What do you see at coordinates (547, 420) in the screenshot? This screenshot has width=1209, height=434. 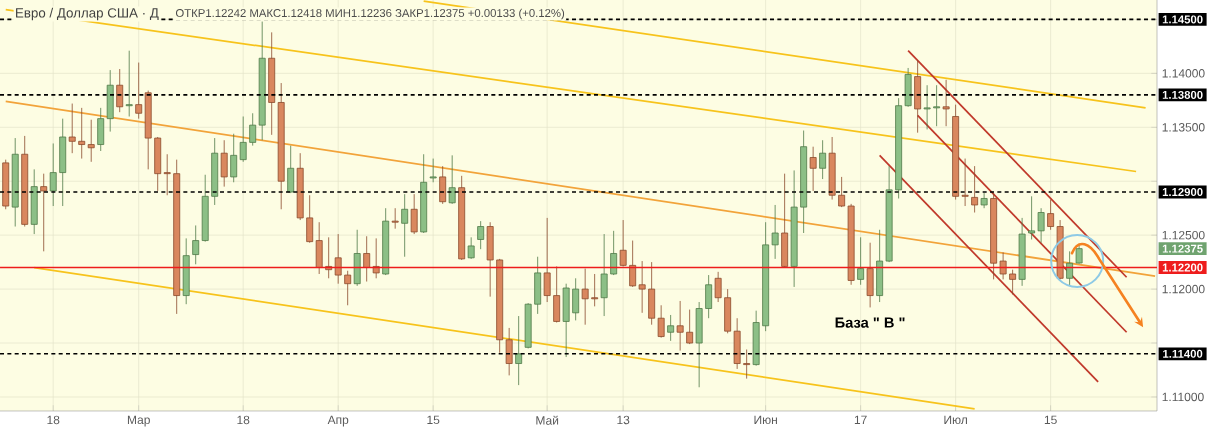 I see `x-tick-label: Май` at bounding box center [547, 420].